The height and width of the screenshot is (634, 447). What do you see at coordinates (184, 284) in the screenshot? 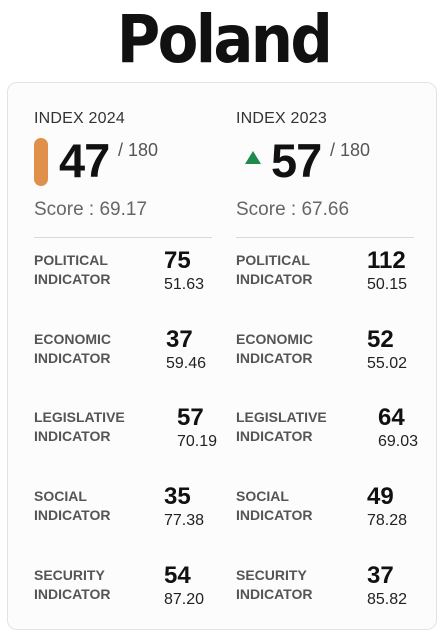
I see `indicator-score: 51.63` at bounding box center [184, 284].